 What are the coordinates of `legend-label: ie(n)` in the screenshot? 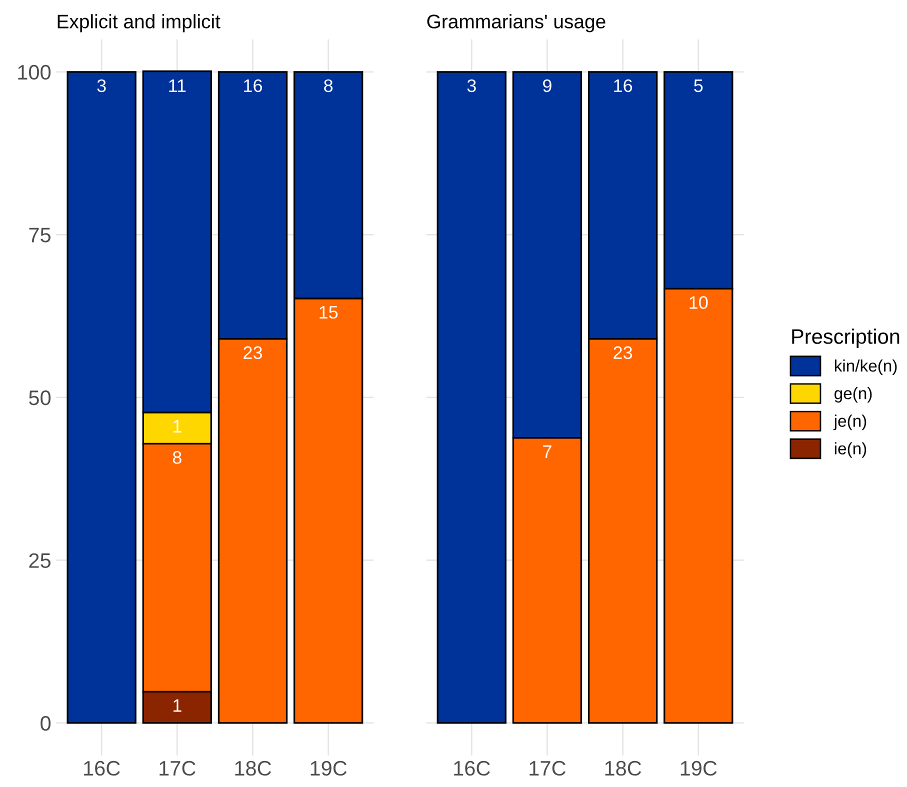 It's located at (850, 450).